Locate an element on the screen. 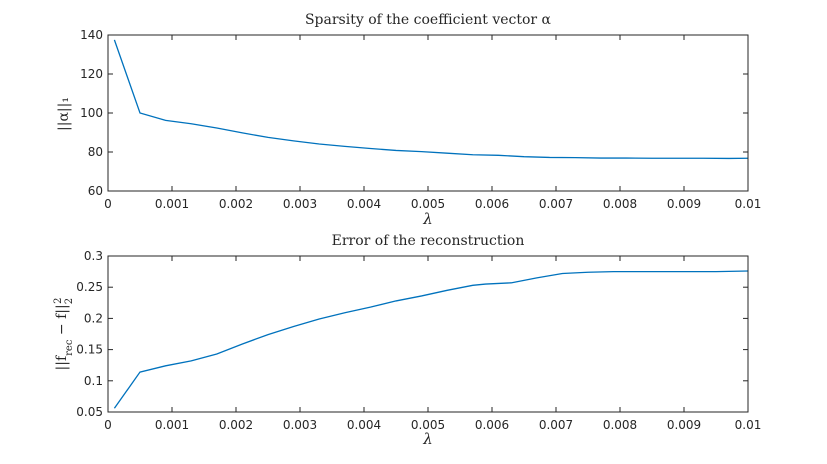 The image size is (827, 464). sparsity-y-tick-label: 60 is located at coordinates (95, 191).